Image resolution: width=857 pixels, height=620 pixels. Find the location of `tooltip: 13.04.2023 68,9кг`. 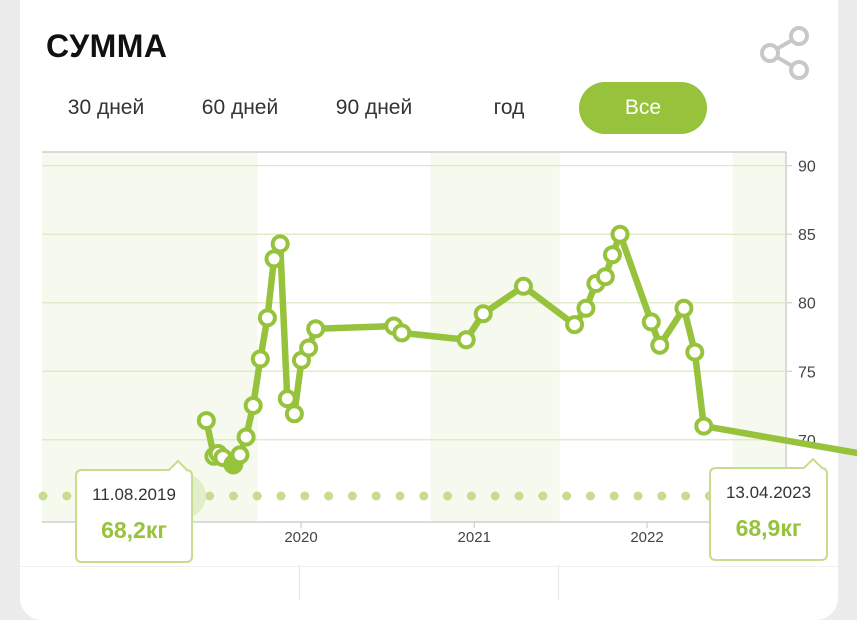

tooltip: 13.04.2023 68,9кг is located at coordinates (768, 509).